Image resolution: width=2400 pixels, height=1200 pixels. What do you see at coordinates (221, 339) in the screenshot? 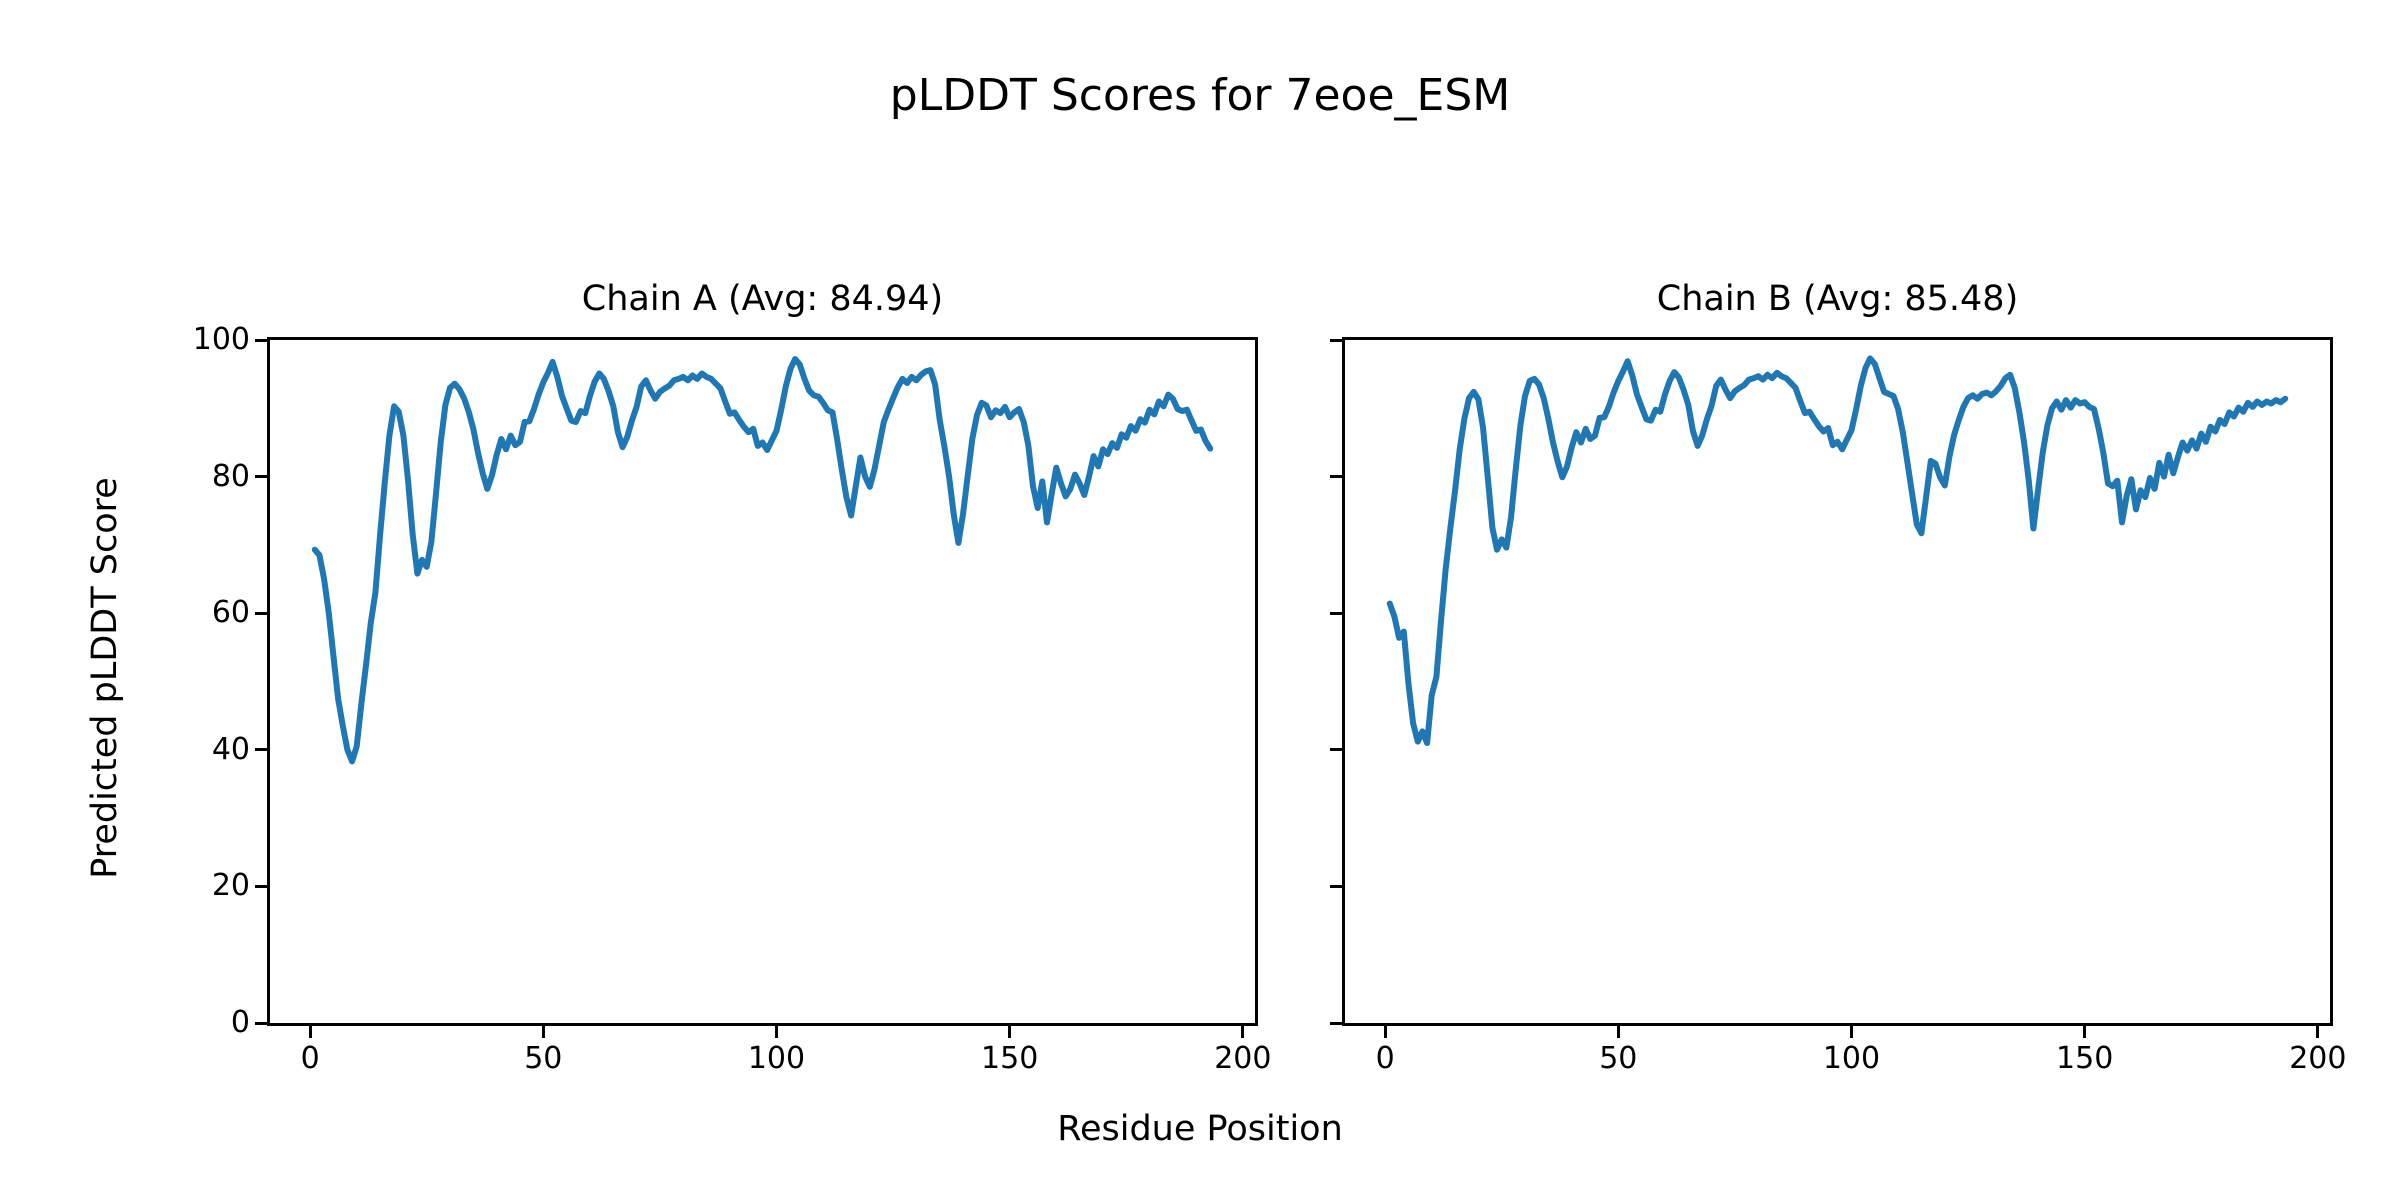
I see `y-tick-label: 100` at bounding box center [221, 339].